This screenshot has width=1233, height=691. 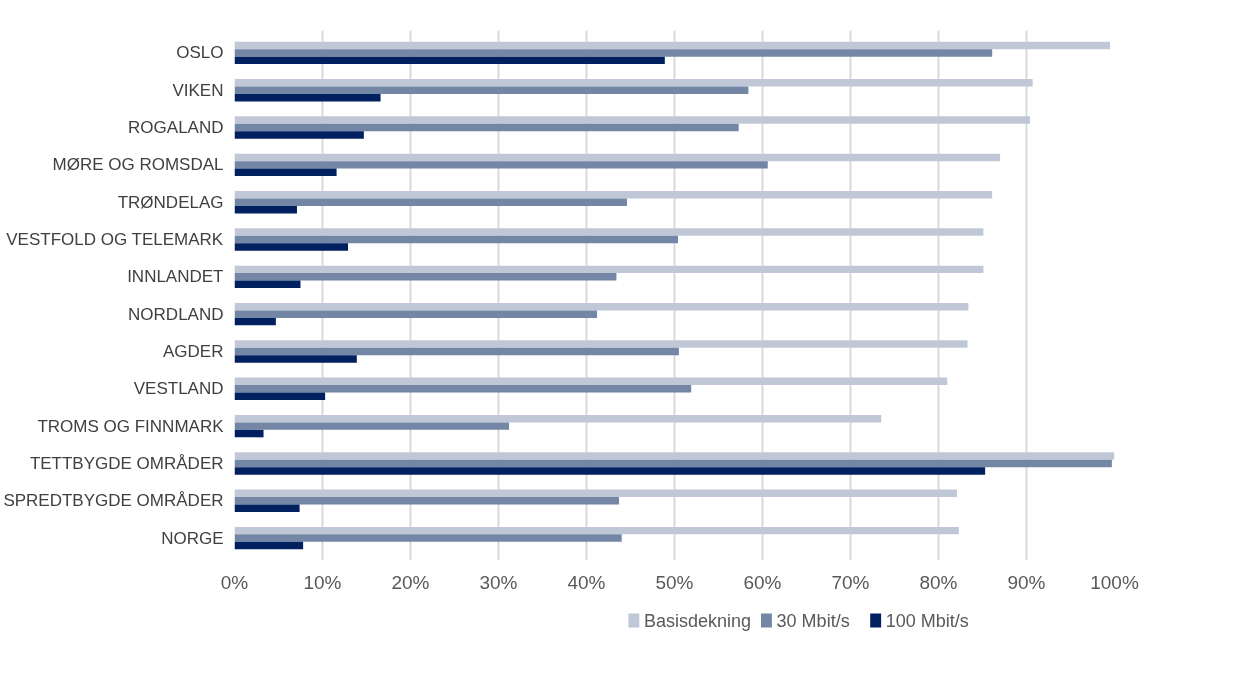 I want to click on x-tick-label: 80%, so click(x=938, y=582).